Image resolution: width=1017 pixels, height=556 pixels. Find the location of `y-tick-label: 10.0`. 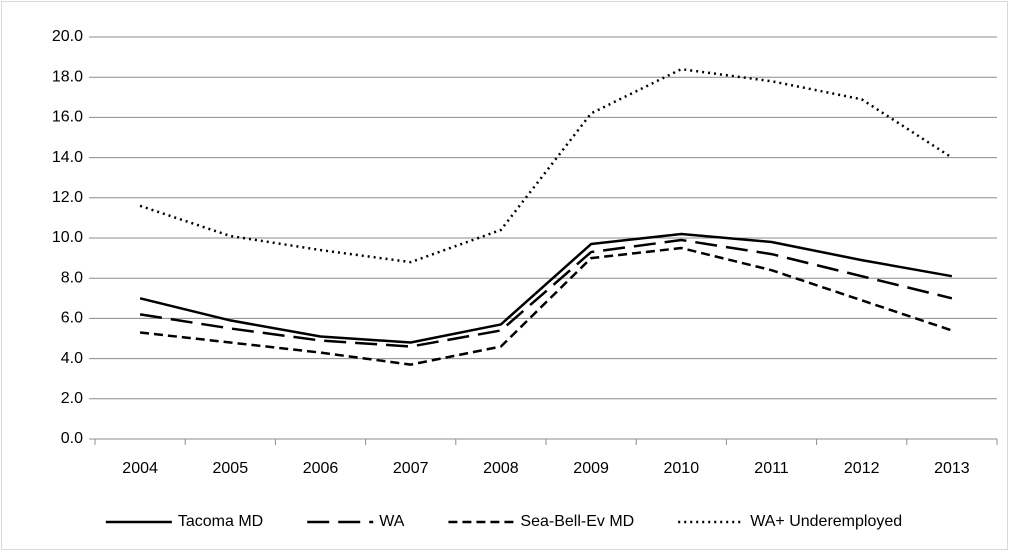

y-tick-label: 10.0 is located at coordinates (67, 237).